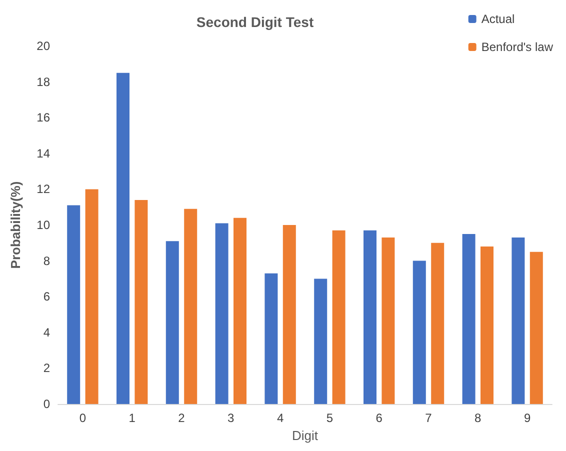 Image resolution: width=566 pixels, height=451 pixels. Describe the element at coordinates (46, 261) in the screenshot. I see `y-tick-label: 8` at that location.